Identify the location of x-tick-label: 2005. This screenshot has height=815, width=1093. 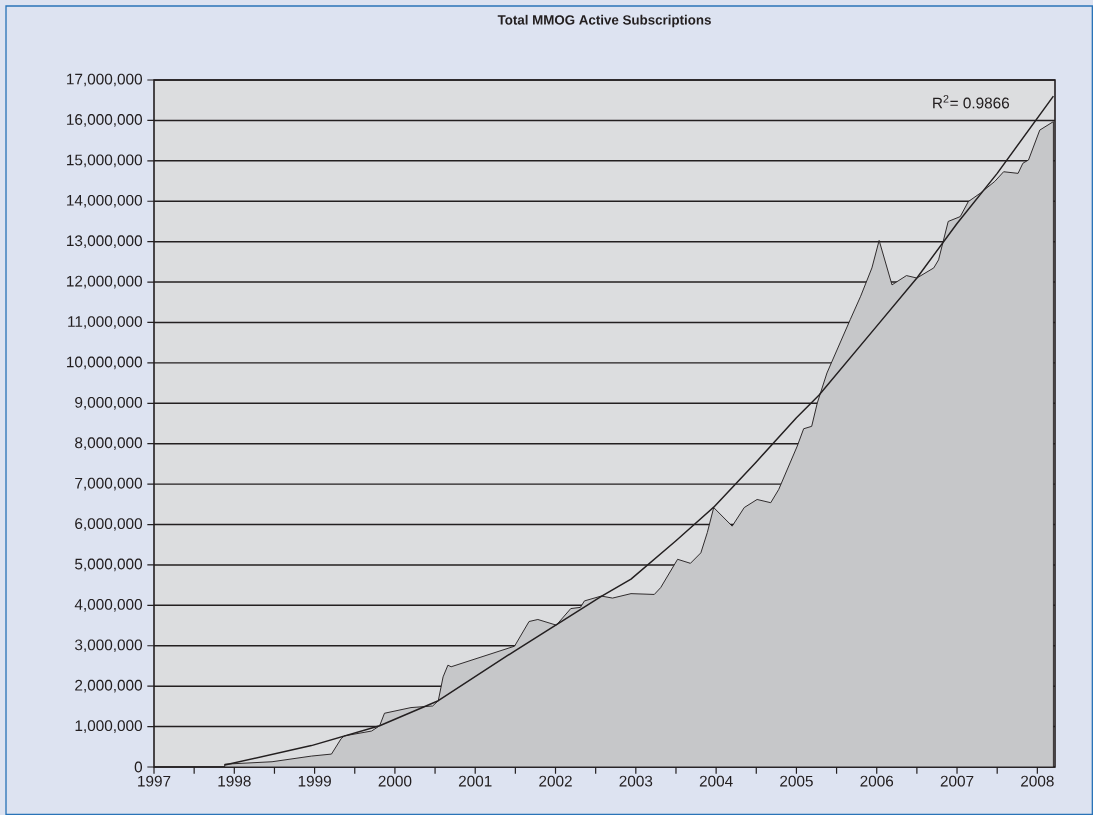
(796, 781).